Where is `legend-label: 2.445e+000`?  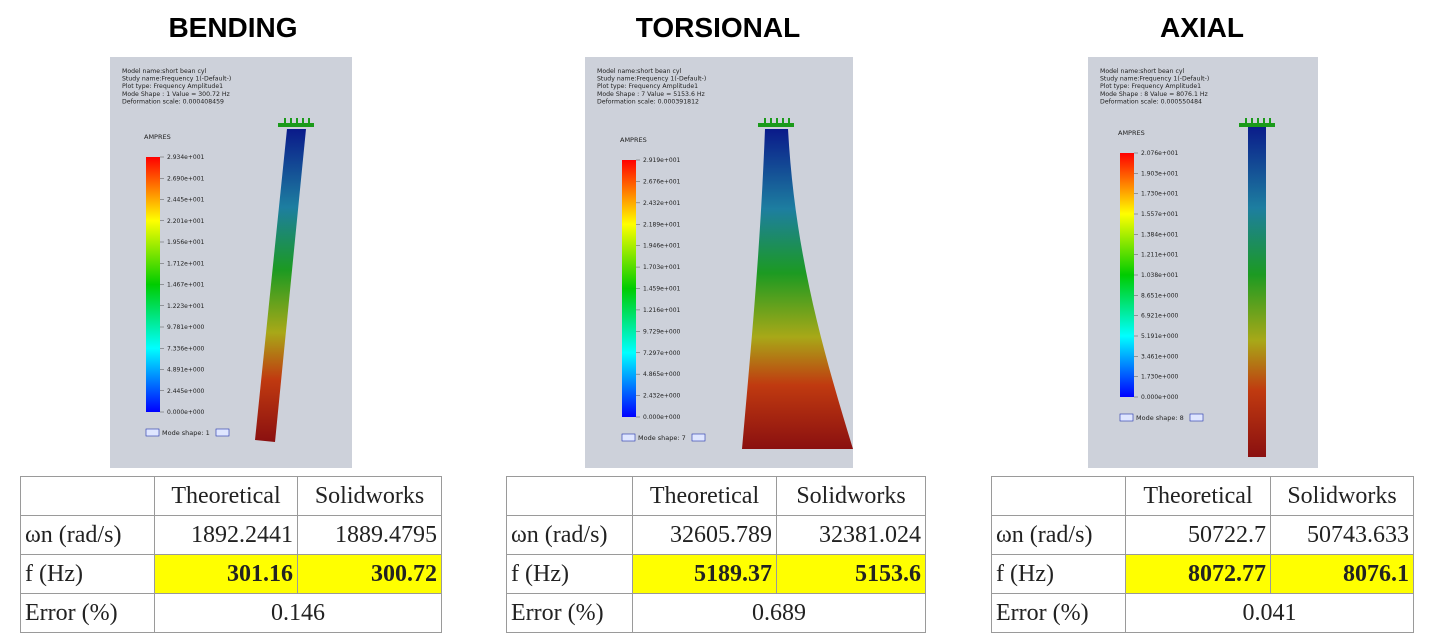
legend-label: 2.445e+000 is located at coordinates (186, 391).